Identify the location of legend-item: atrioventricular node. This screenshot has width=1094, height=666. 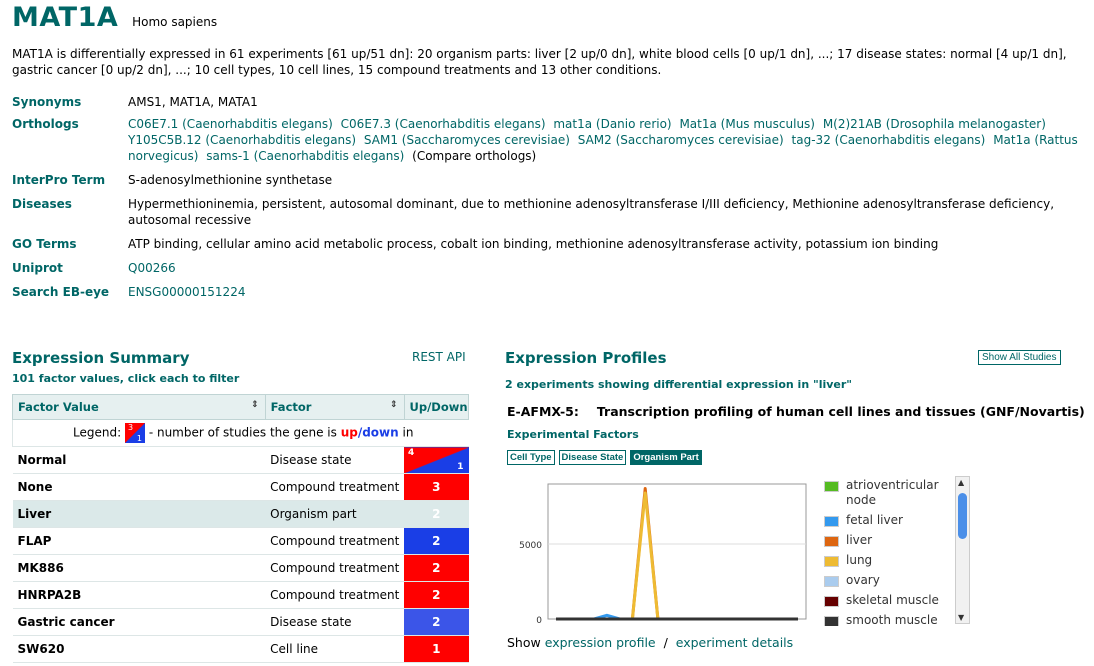
(889, 493).